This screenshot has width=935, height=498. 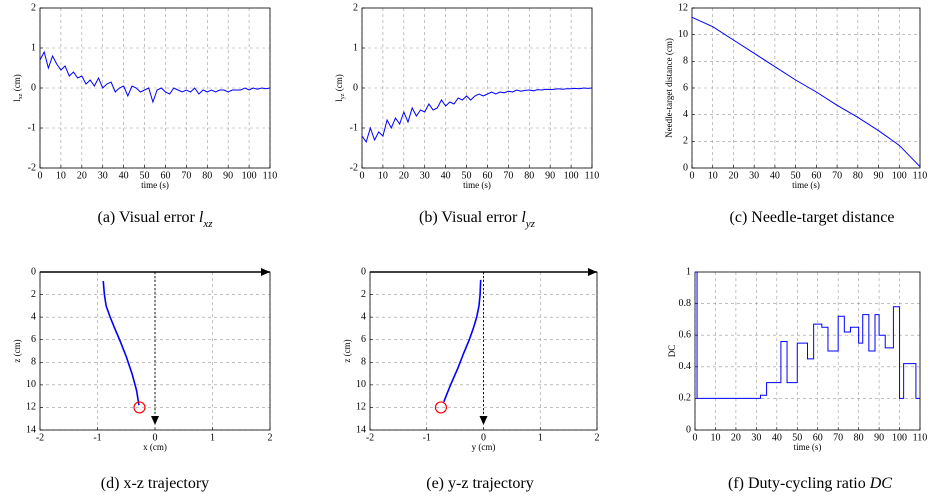 I want to click on y-tick-label: -1, so click(x=32, y=127).